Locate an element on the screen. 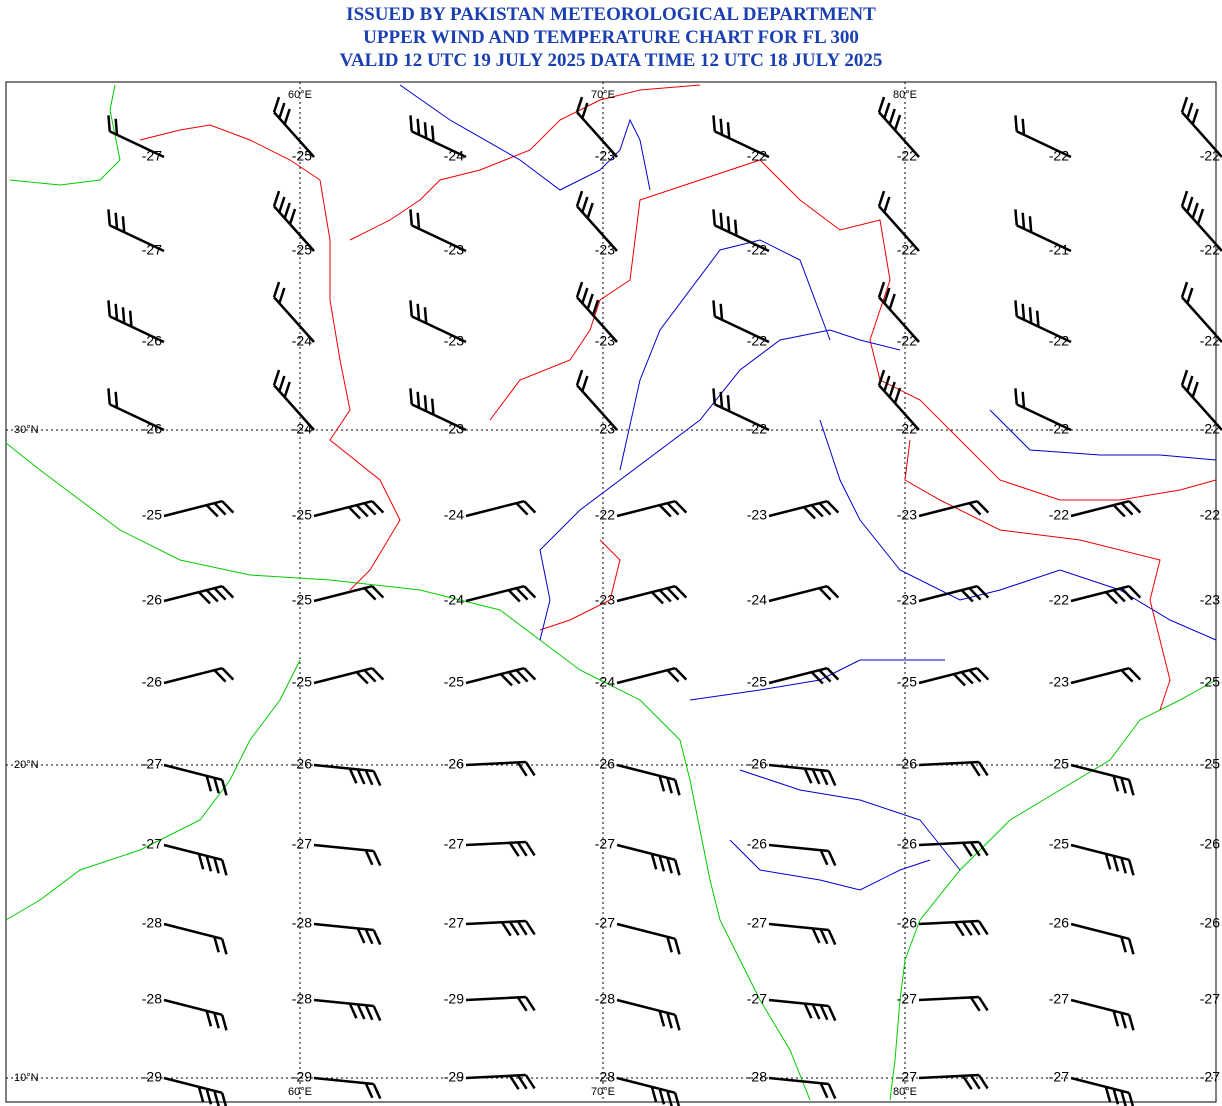 The height and width of the screenshot is (1106, 1222). longitude-label: 60°E is located at coordinates (300, 1092).